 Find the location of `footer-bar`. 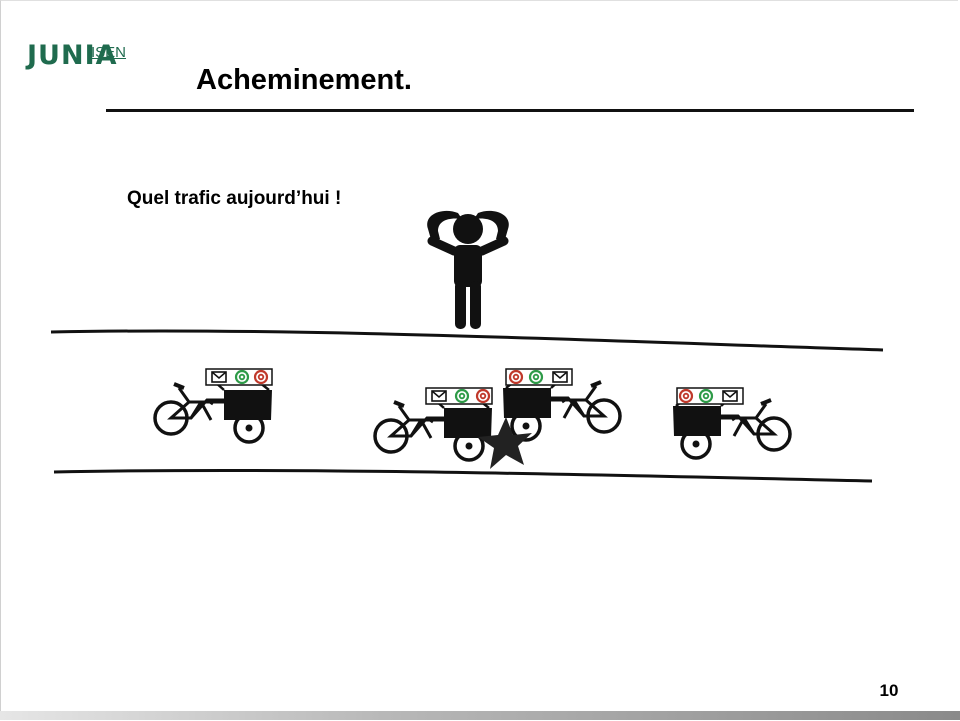

footer-bar is located at coordinates (480, 715).